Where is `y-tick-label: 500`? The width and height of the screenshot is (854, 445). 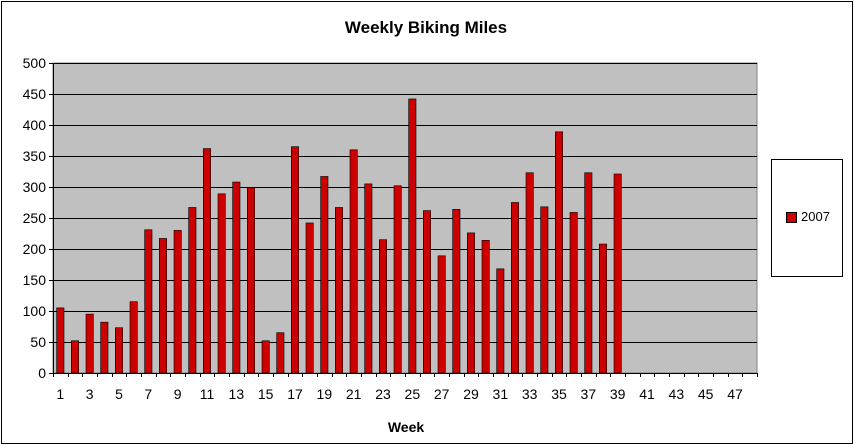 y-tick-label: 500 is located at coordinates (35, 63).